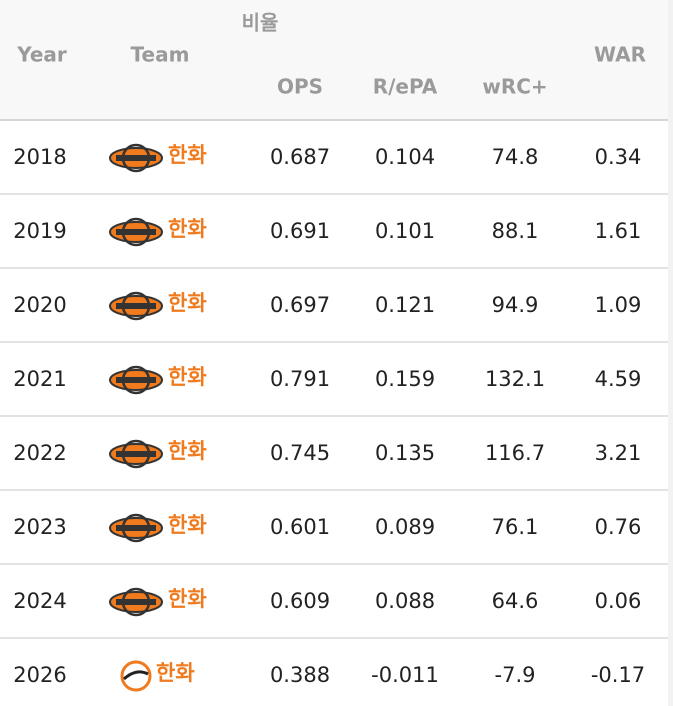 The image size is (673, 706). What do you see at coordinates (618, 157) in the screenshot?
I see `cell-value: 0.34` at bounding box center [618, 157].